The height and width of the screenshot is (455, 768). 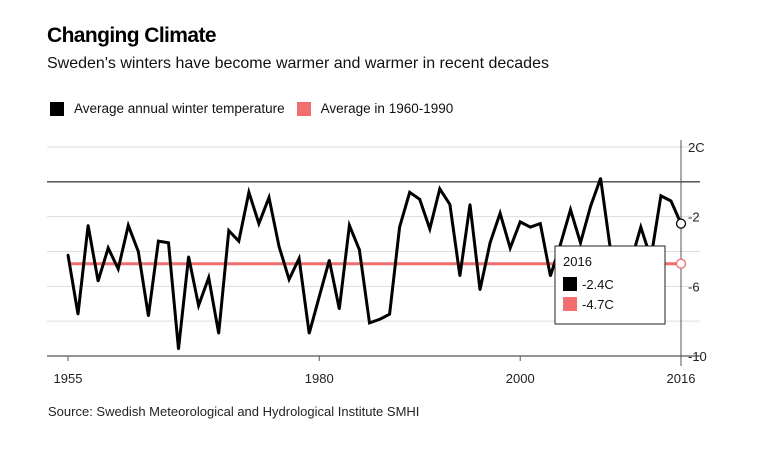 What do you see at coordinates (179, 108) in the screenshot?
I see `legend-label-annual: Average annual winter temperature` at bounding box center [179, 108].